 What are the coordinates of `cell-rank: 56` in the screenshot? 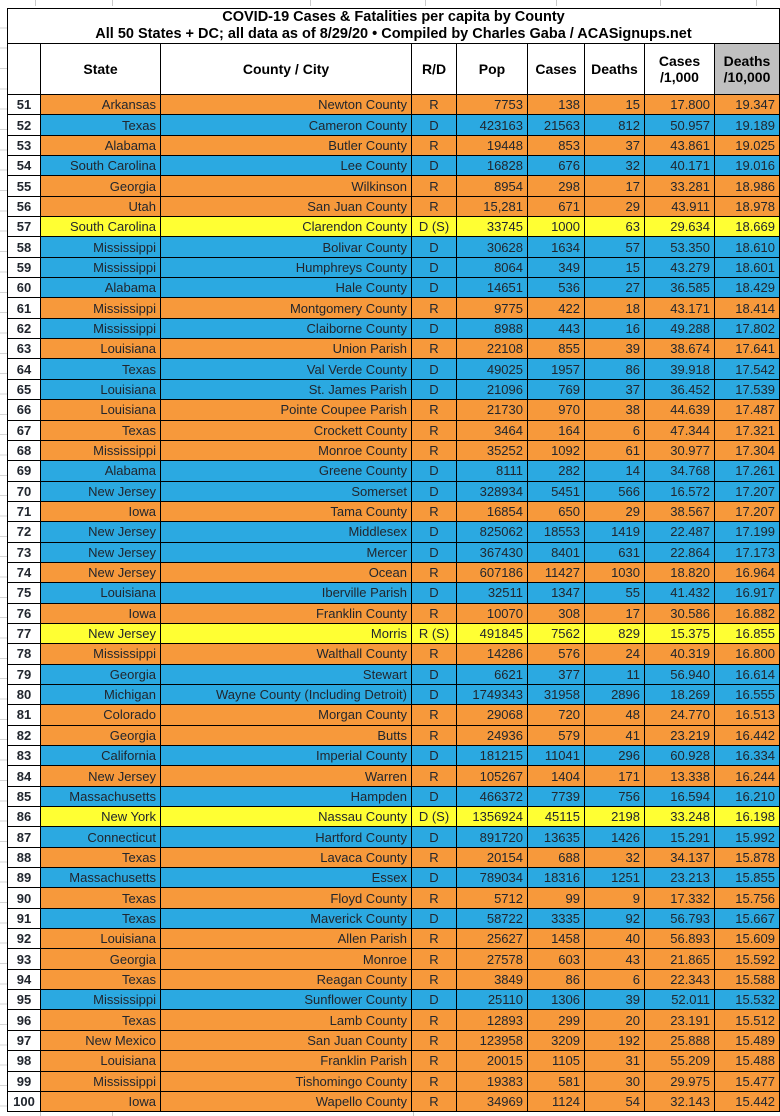 It's located at (24, 207).